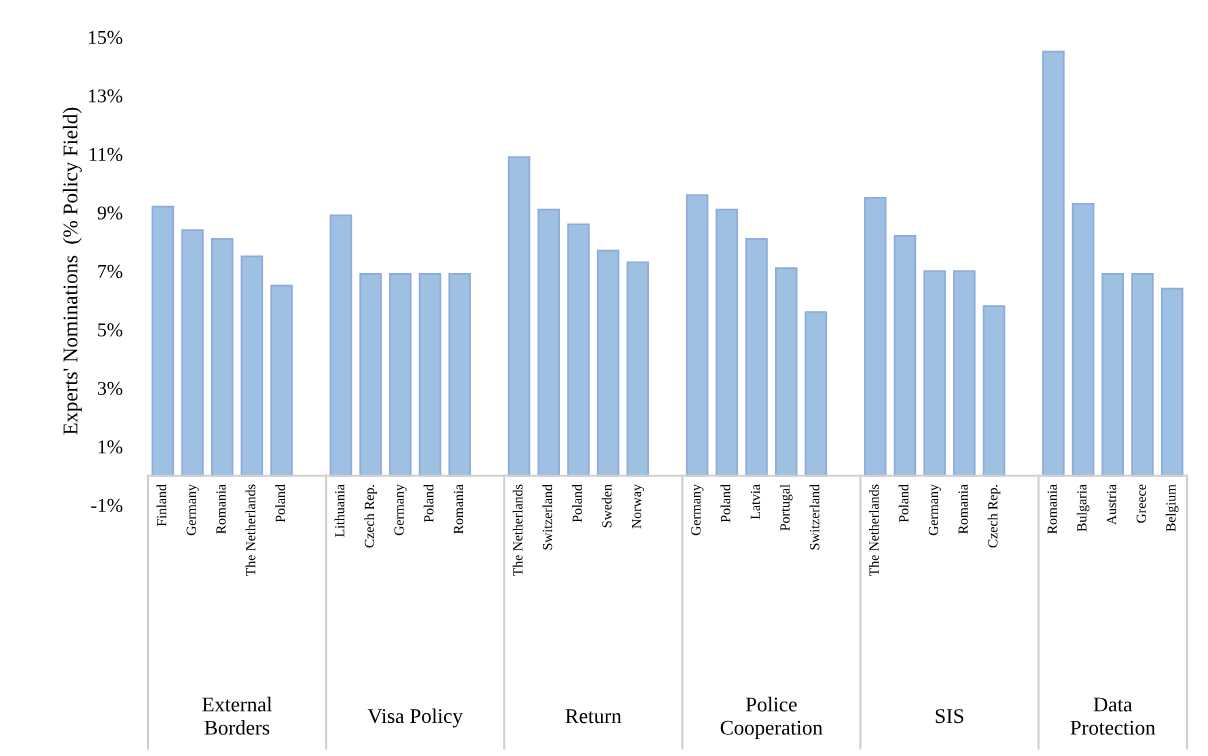 Image resolution: width=1208 pixels, height=756 pixels. I want to click on x-tick-label: Belgium, so click(1172, 508).